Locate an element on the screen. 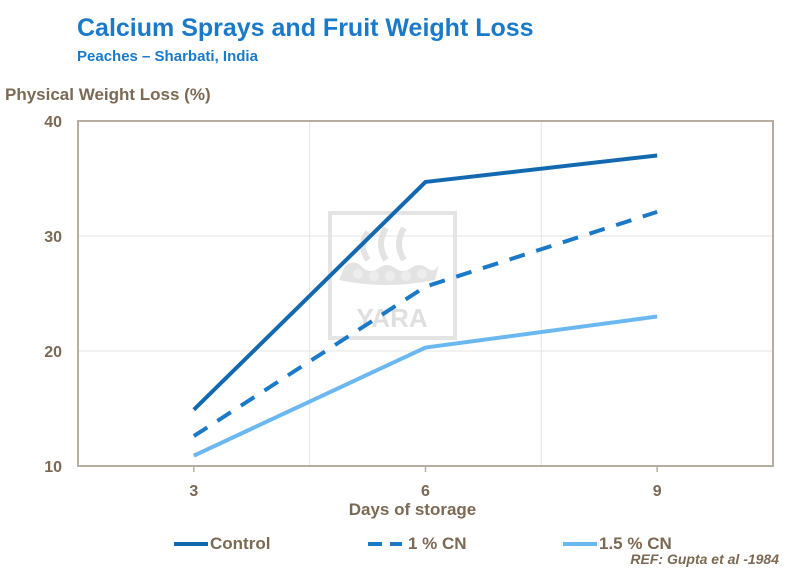 Image resolution: width=785 pixels, height=572 pixels. legend-swatch-1-cn is located at coordinates (385, 544).